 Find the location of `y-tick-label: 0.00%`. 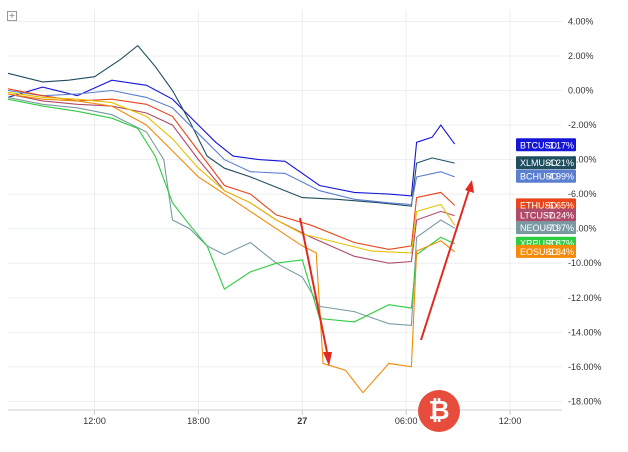

y-tick-label: 0.00% is located at coordinates (581, 91).